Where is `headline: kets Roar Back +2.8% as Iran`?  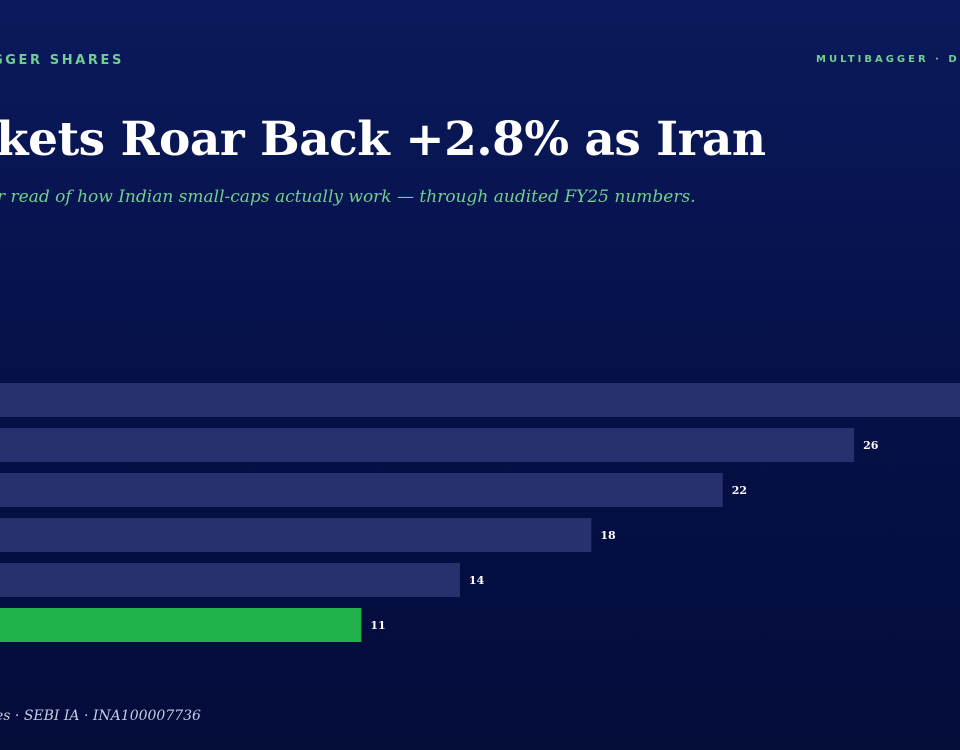
headline: kets Roar Back +2.8% as Iran is located at coordinates (383, 139).